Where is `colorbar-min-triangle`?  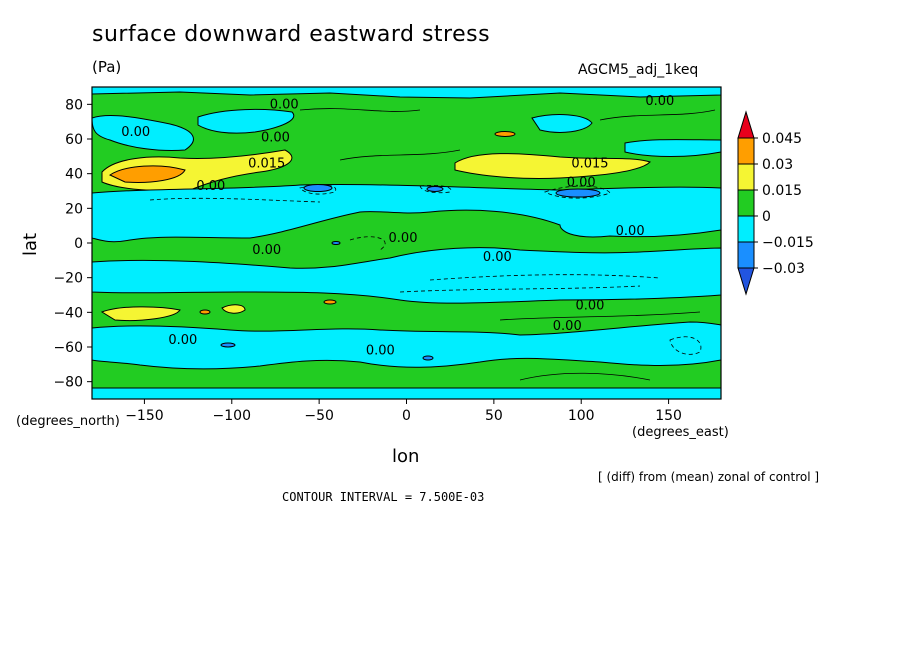 colorbar-min-triangle is located at coordinates (746, 281).